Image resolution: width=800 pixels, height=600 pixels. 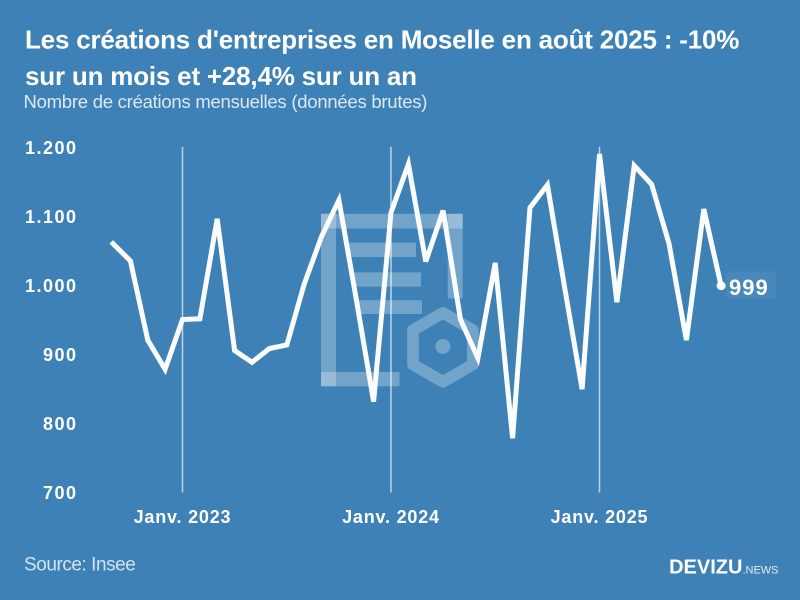 I want to click on svg-text: 1.100, so click(x=51, y=217).